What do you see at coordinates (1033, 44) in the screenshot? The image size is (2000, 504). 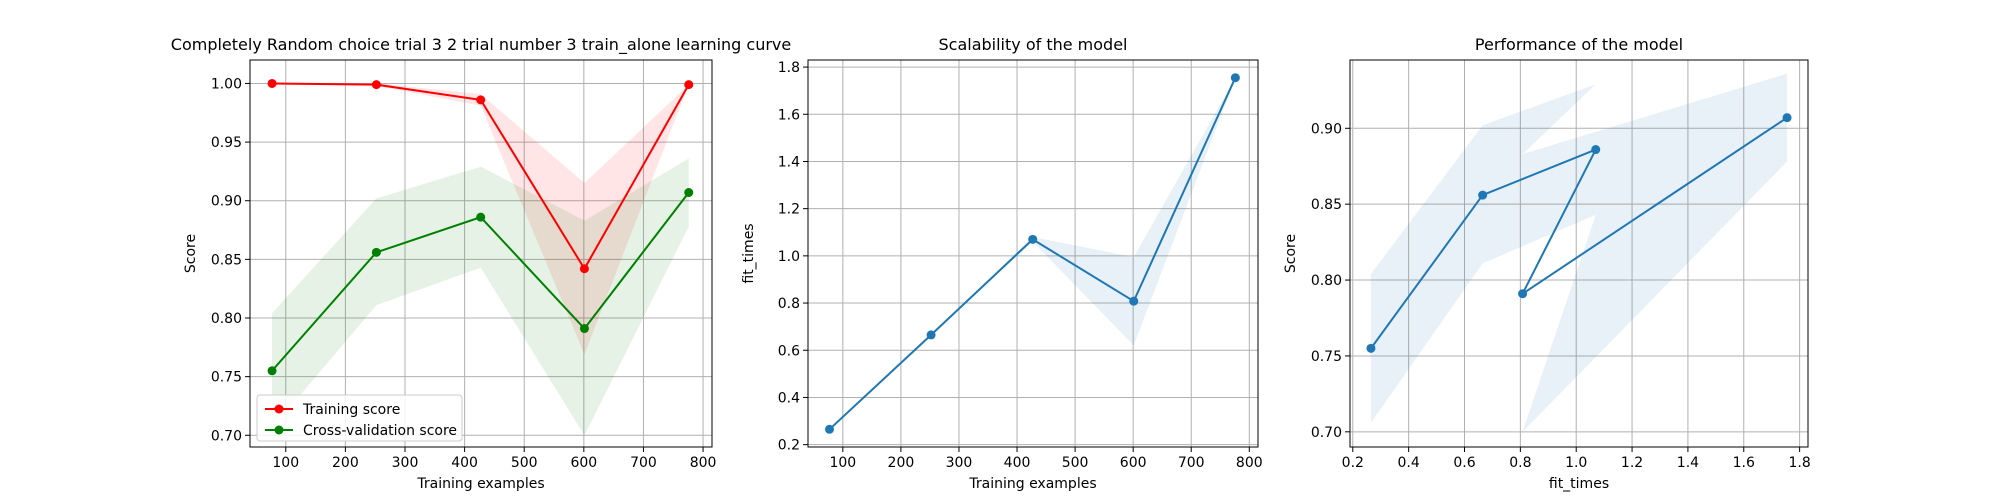 I see `chart-title: Scalability of the model` at bounding box center [1033, 44].